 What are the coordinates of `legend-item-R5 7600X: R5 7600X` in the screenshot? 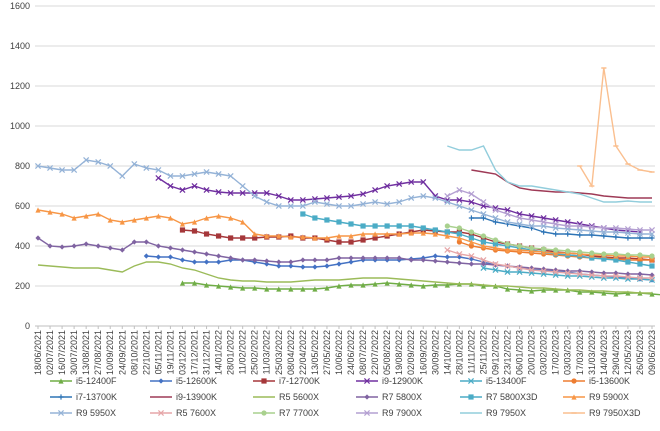 It's located at (183, 413).